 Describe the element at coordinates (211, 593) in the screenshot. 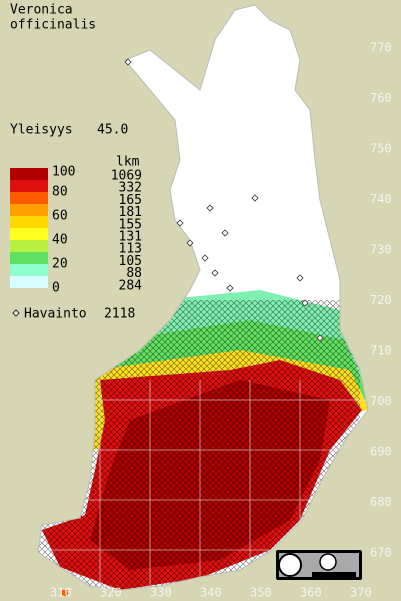

I see `grid-label-x: 340` at that location.